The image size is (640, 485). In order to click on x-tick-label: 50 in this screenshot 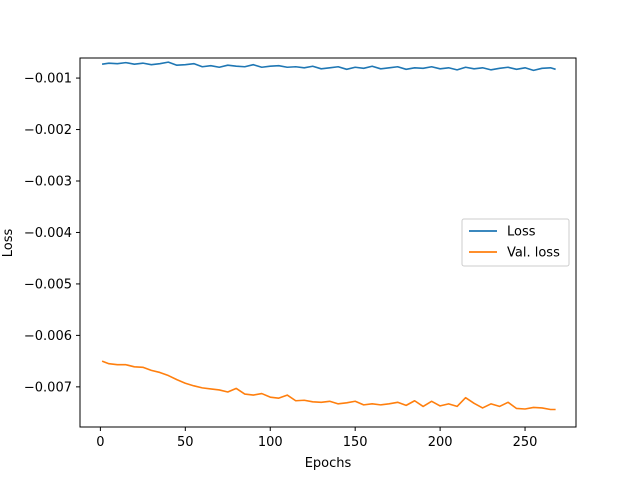, I will do `click(185, 442)`.